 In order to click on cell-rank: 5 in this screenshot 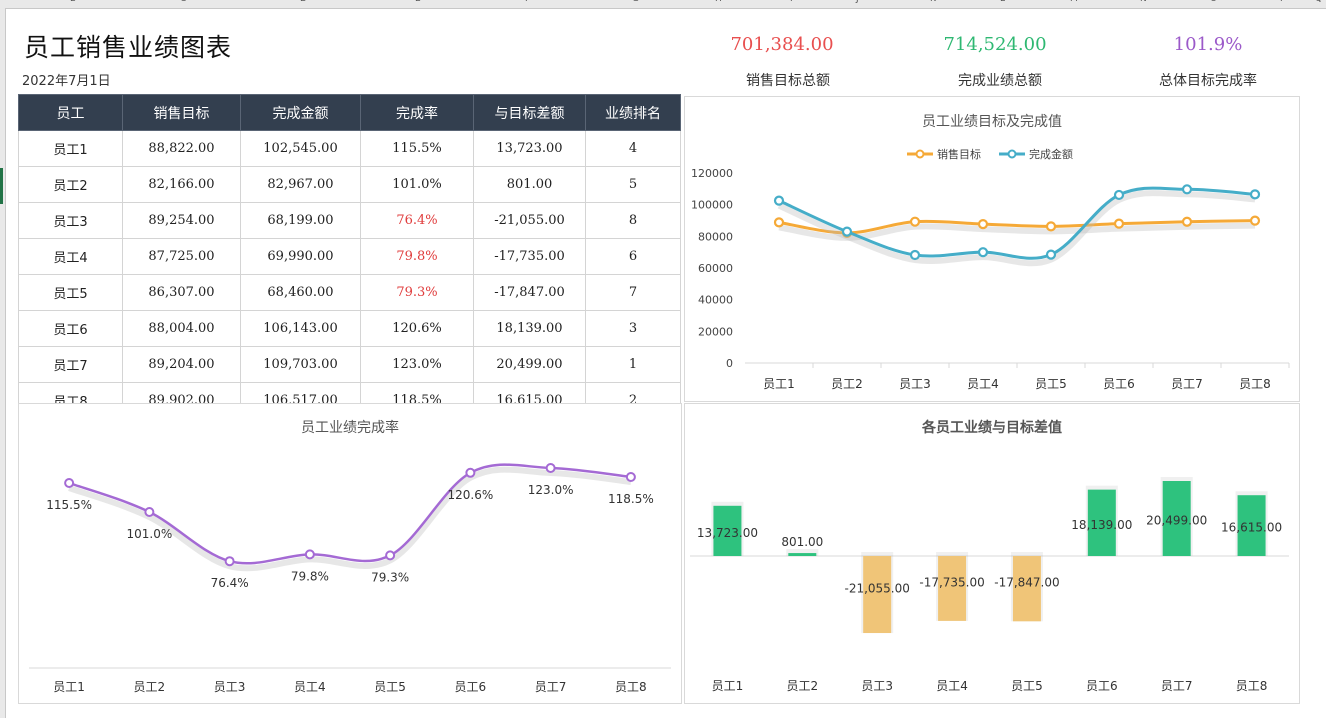, I will do `click(633, 184)`.